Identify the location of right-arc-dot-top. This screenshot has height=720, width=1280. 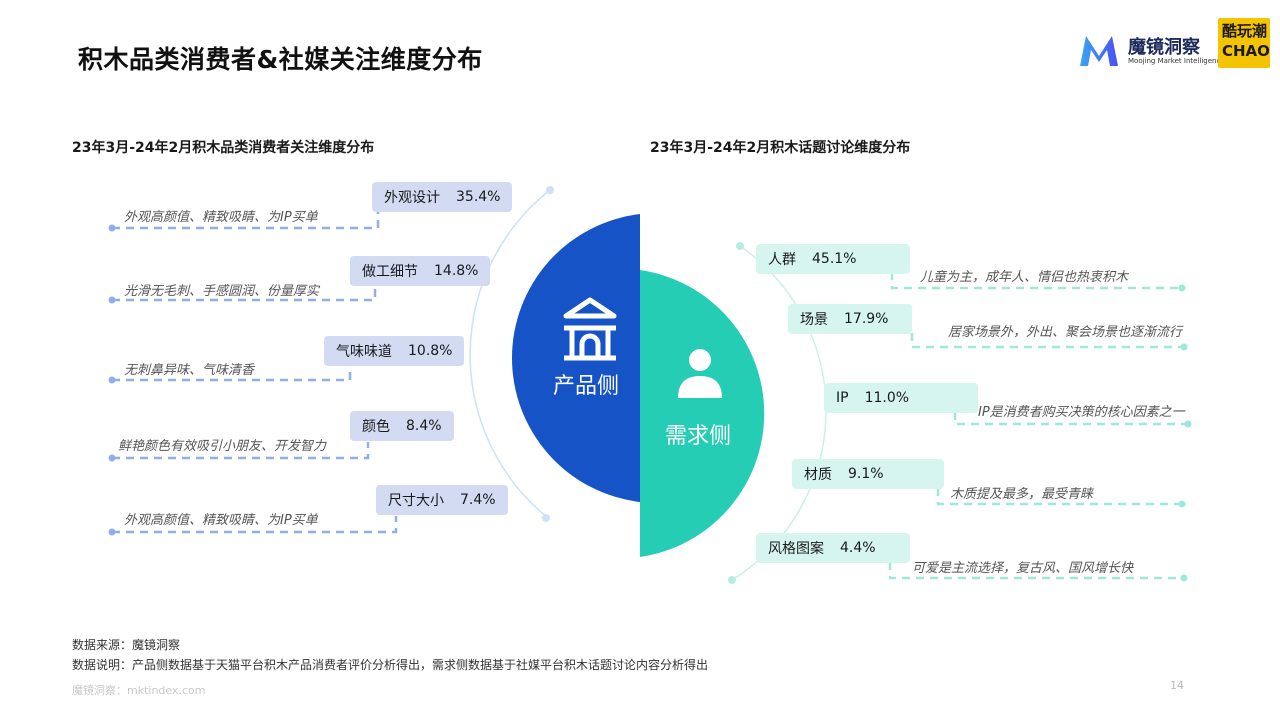
(740, 246).